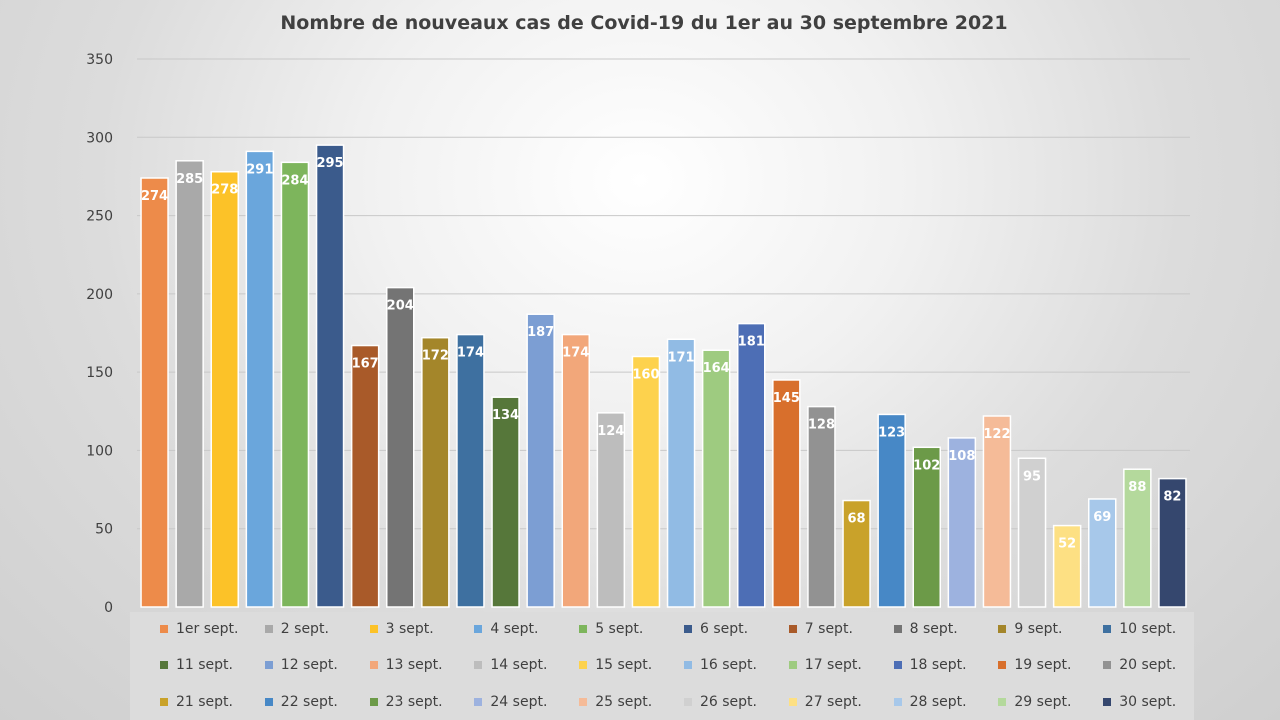 The image size is (1280, 720). Describe the element at coordinates (414, 702) in the screenshot. I see `legend-label: 23 sept.` at that location.